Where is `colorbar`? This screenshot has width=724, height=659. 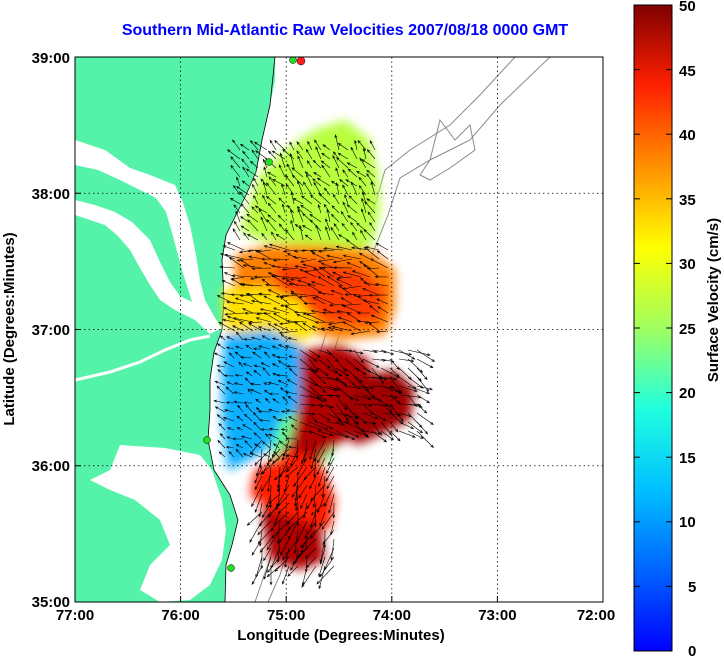 colorbar is located at coordinates (653, 328).